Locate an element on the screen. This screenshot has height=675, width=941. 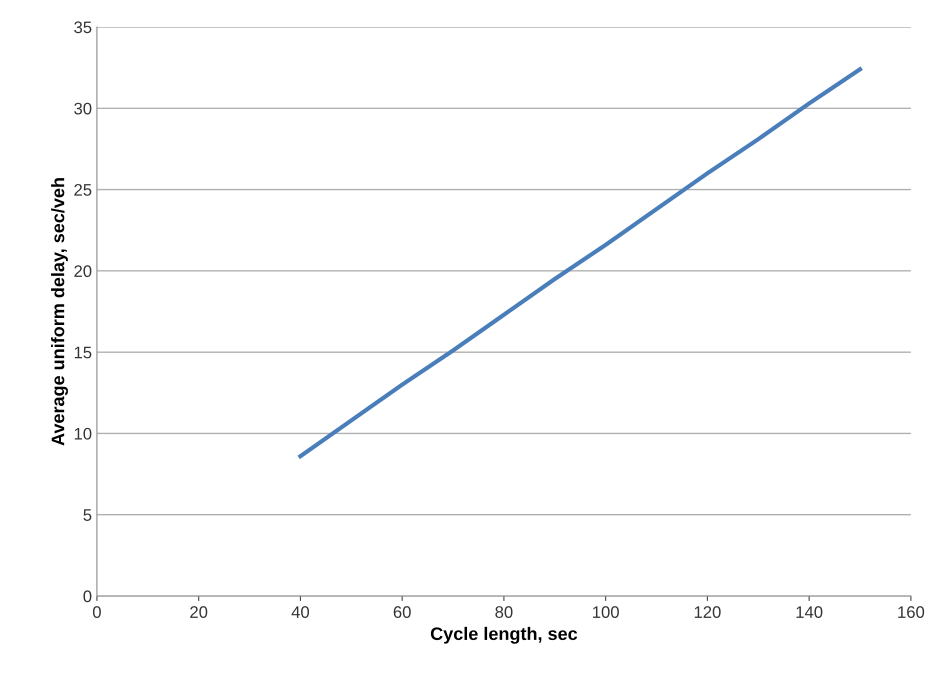
x-tick-label: 140 is located at coordinates (809, 612).